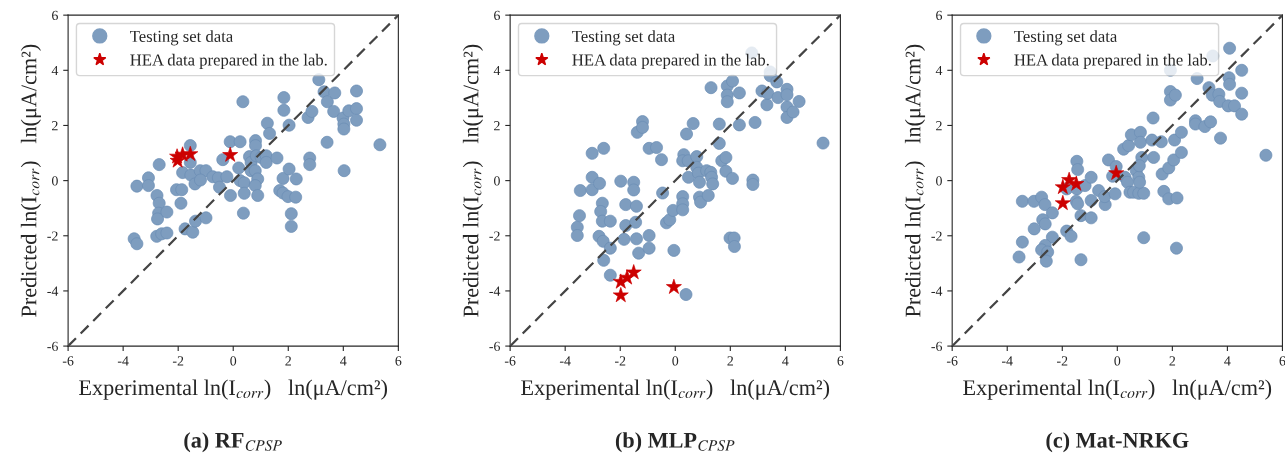  Describe the element at coordinates (675, 442) in the screenshot. I see `text: (b) MLP$_{CPSP}$` at that location.